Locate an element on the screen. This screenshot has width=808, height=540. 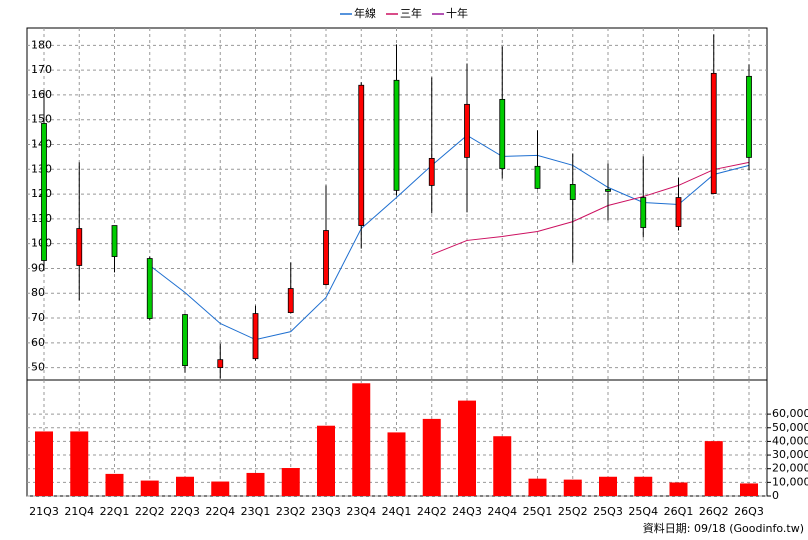
x-tick-label: 22Q2 is located at coordinates (150, 511).